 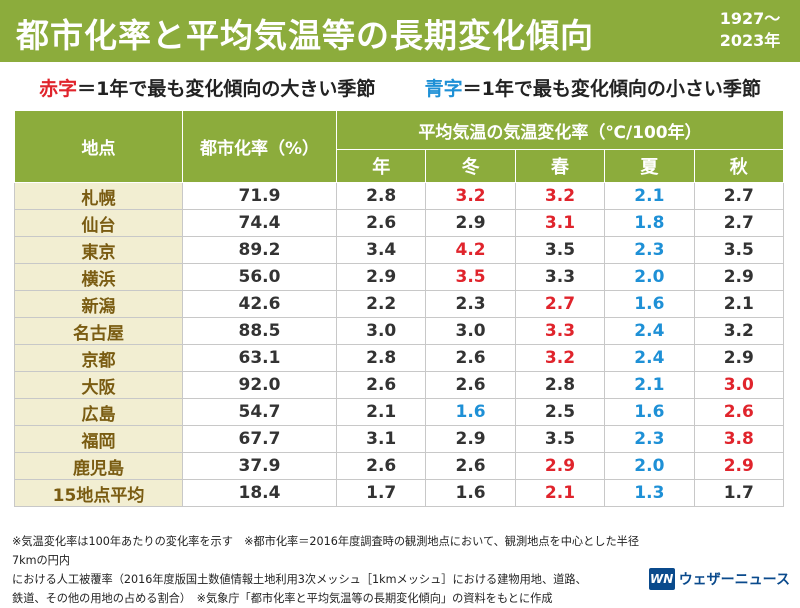 I want to click on autumn-value-cell: 3.5, so click(x=739, y=250).